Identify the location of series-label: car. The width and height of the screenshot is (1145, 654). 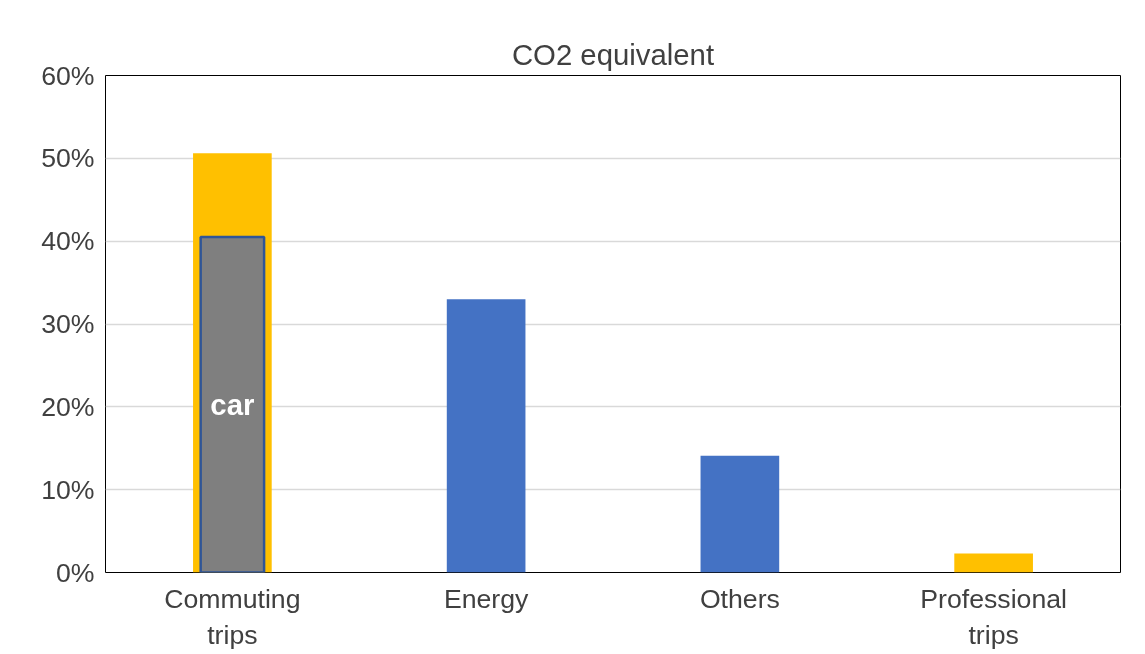
(232, 405).